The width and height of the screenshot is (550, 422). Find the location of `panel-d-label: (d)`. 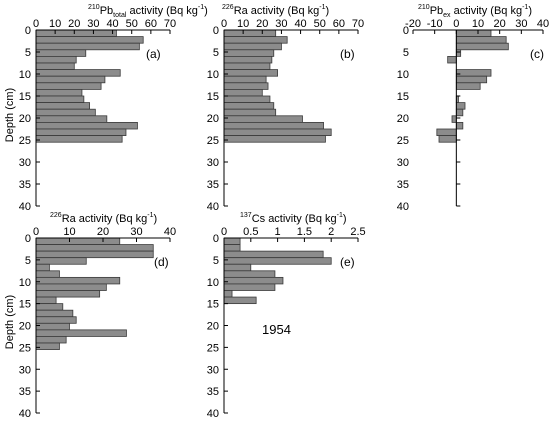

panel-d-label: (d) is located at coordinates (161, 262).